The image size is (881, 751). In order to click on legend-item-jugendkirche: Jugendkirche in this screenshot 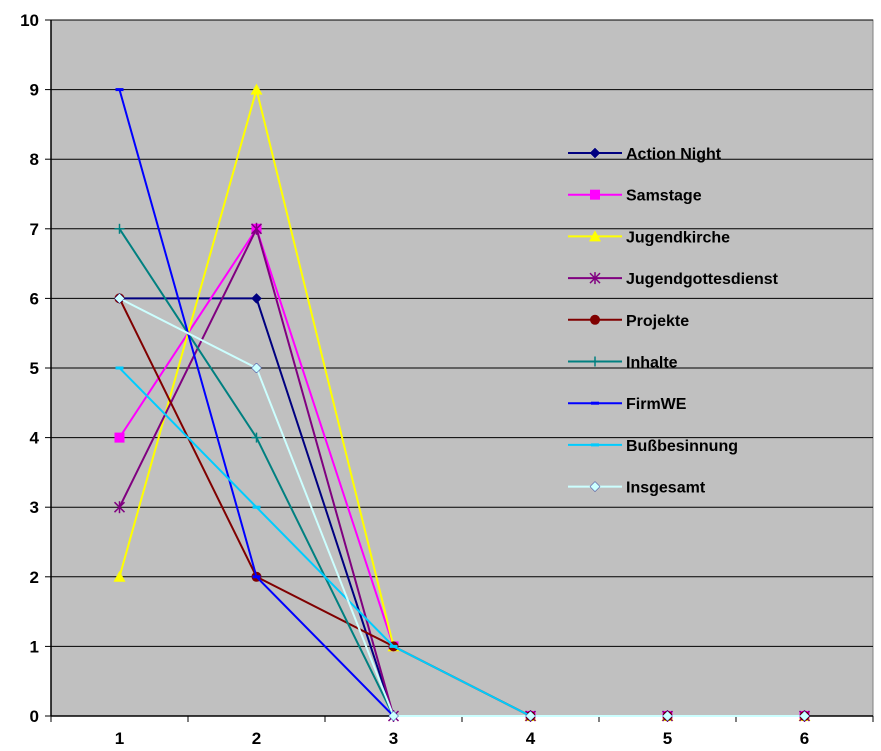, I will do `click(649, 237)`.